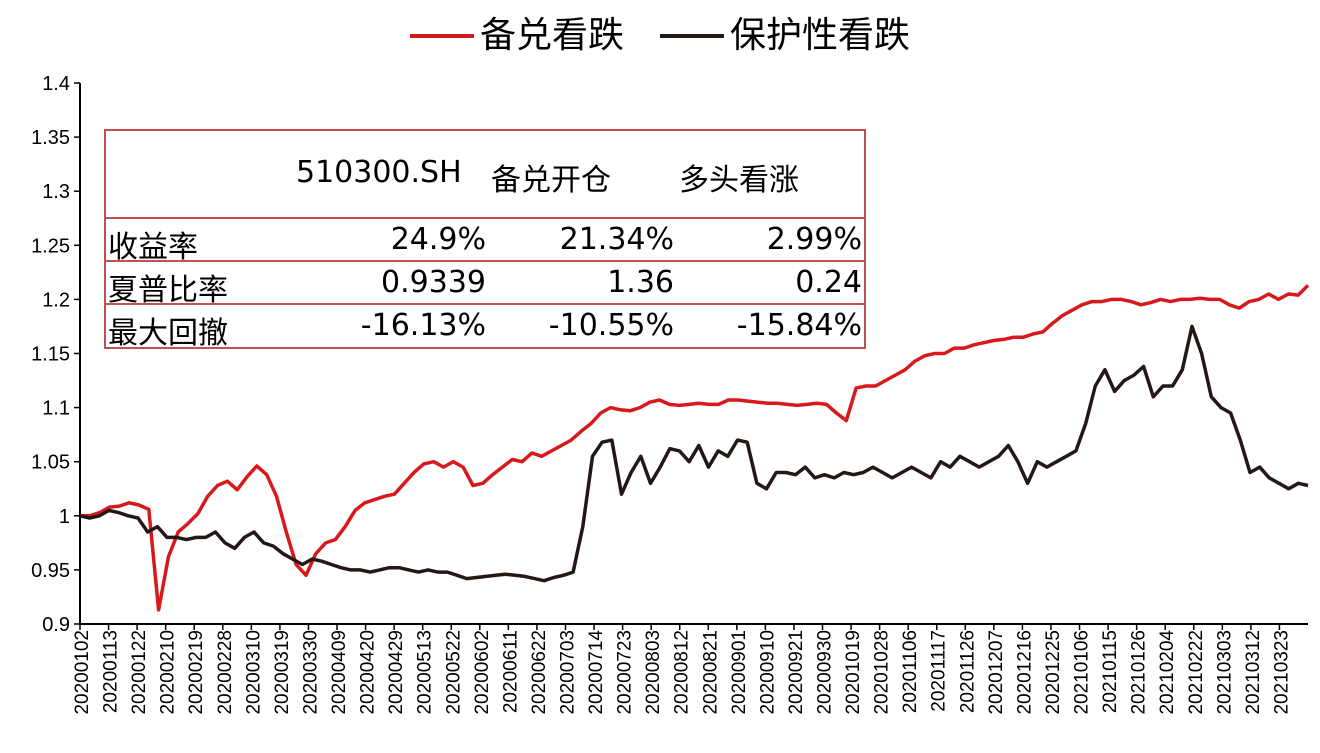  I want to click on x-tick-label: 20200703, so click(567, 672).